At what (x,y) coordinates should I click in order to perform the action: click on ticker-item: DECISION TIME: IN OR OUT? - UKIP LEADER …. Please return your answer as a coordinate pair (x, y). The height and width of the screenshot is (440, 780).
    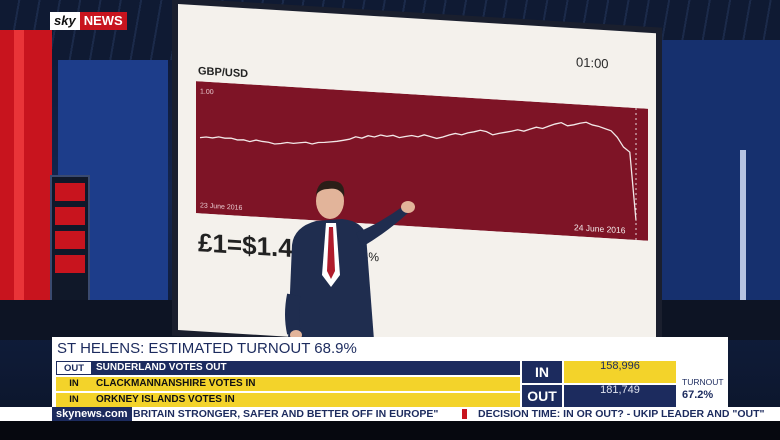
    Looking at the image, I should click on (621, 414).